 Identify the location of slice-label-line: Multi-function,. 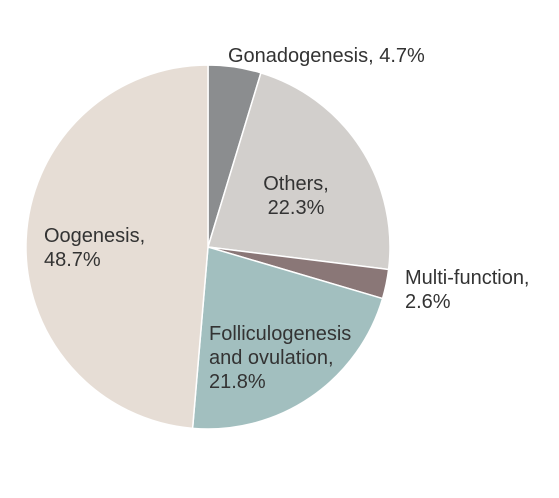
(467, 278).